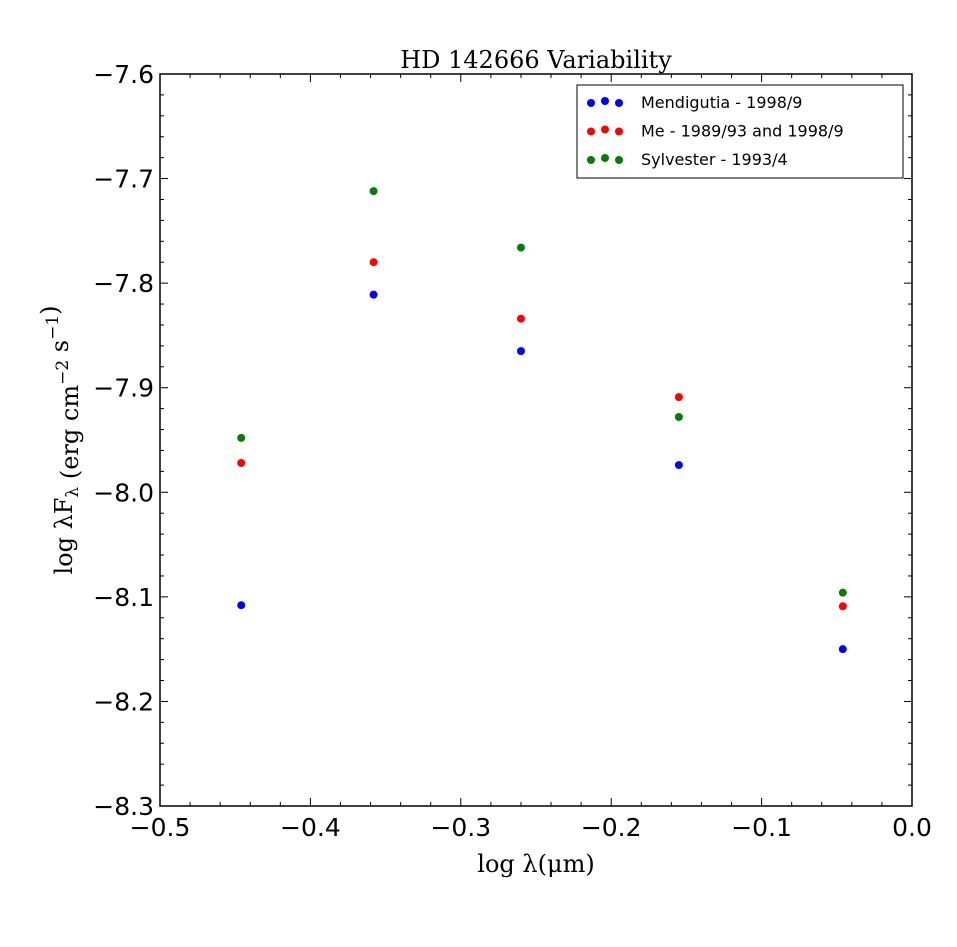  I want to click on legend-entry: Me - 1989/93 and 1998/9, so click(715, 131).